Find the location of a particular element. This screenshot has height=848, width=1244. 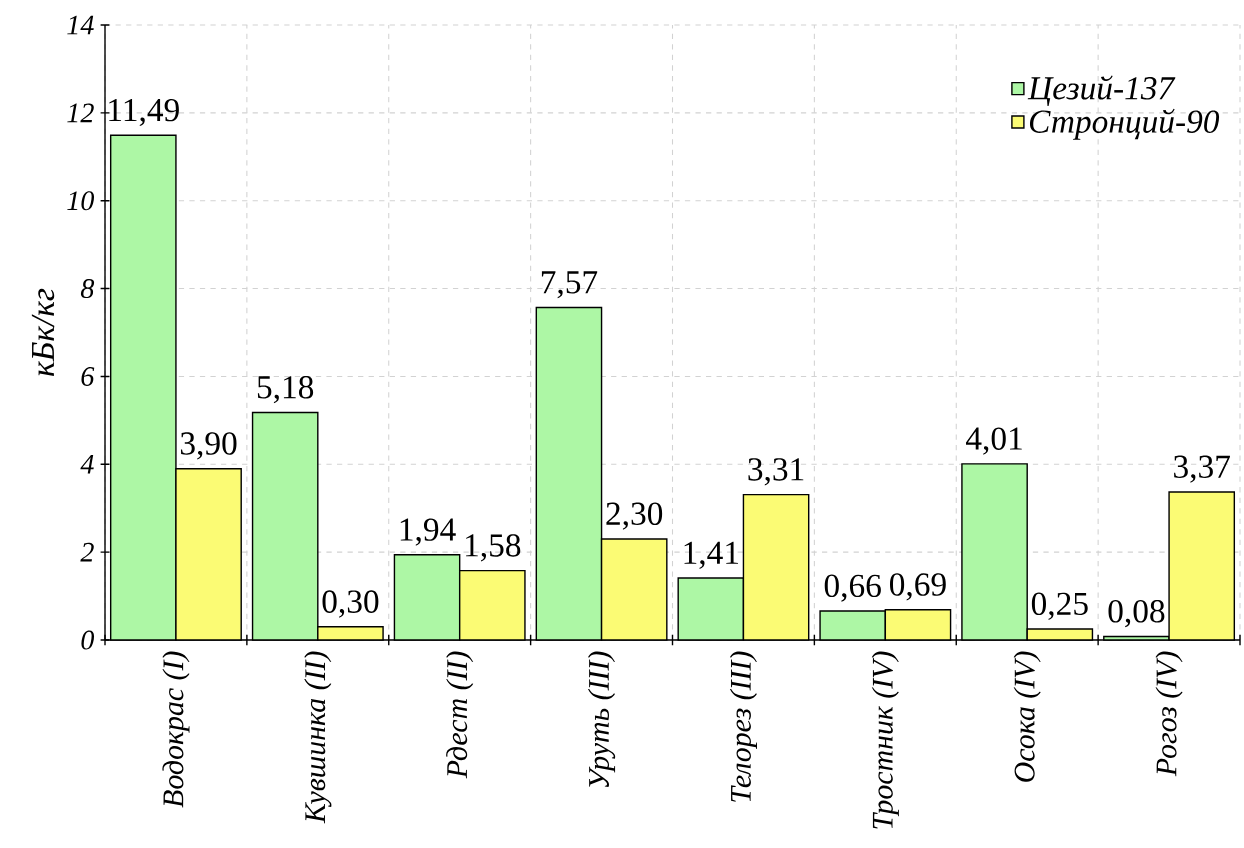

data-label: 1,41 is located at coordinates (711, 555).